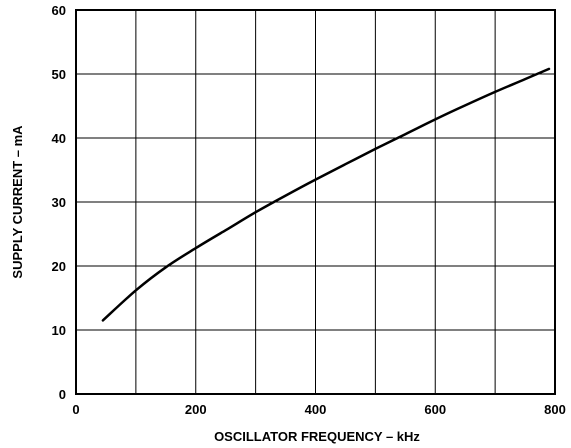  I want to click on x-axis-ticks: 0 200 400 600 800, so click(318, 409).